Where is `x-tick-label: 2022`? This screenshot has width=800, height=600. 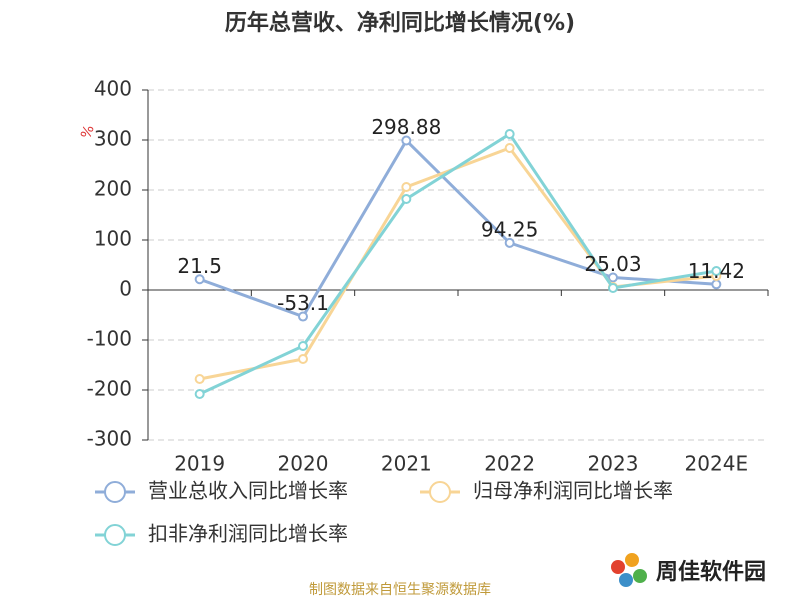 x-tick-label: 2022 is located at coordinates (509, 464).